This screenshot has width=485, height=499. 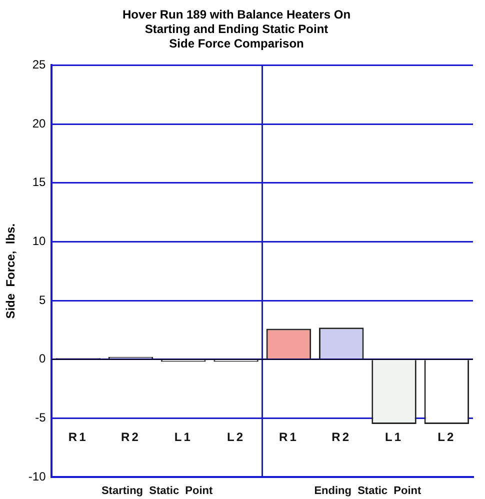 What do you see at coordinates (236, 29) in the screenshot?
I see `chart-title: Hover Run 189 with Balance Heaters On Starting and Ending Static Point Side Force Comparison` at bounding box center [236, 29].